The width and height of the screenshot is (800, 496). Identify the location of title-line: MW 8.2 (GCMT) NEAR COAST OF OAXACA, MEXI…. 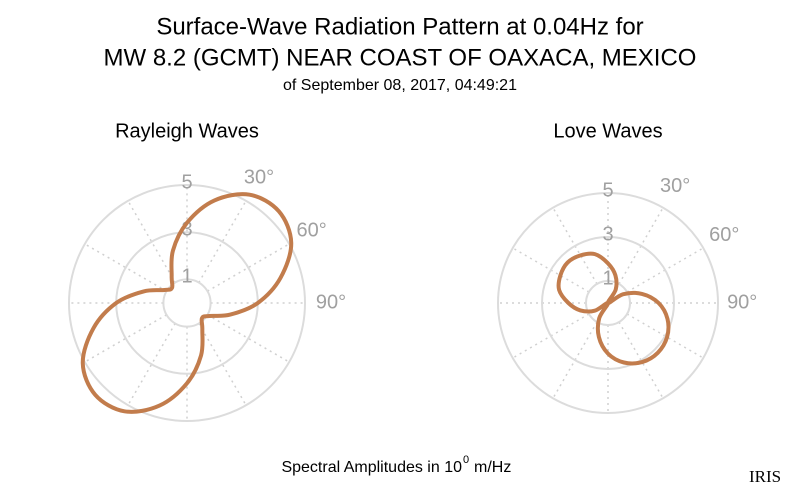
(400, 57).